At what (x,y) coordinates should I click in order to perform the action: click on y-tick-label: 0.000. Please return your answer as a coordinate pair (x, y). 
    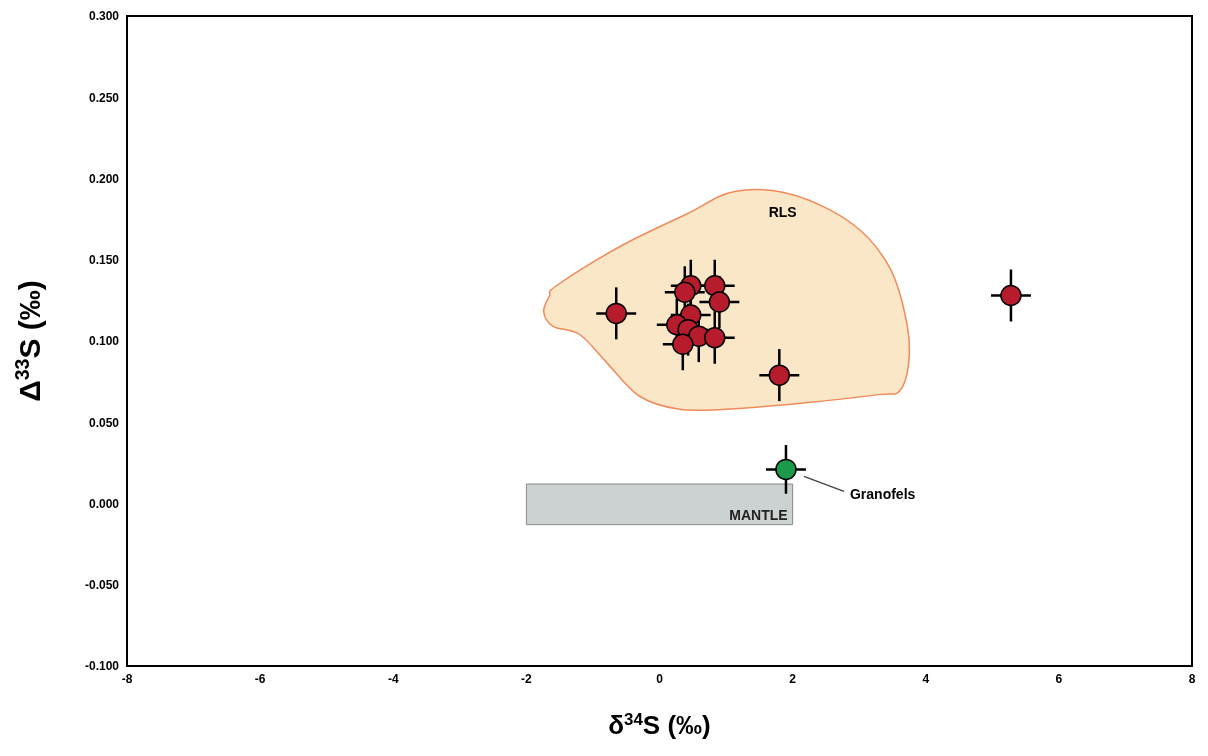
    Looking at the image, I should click on (104, 503).